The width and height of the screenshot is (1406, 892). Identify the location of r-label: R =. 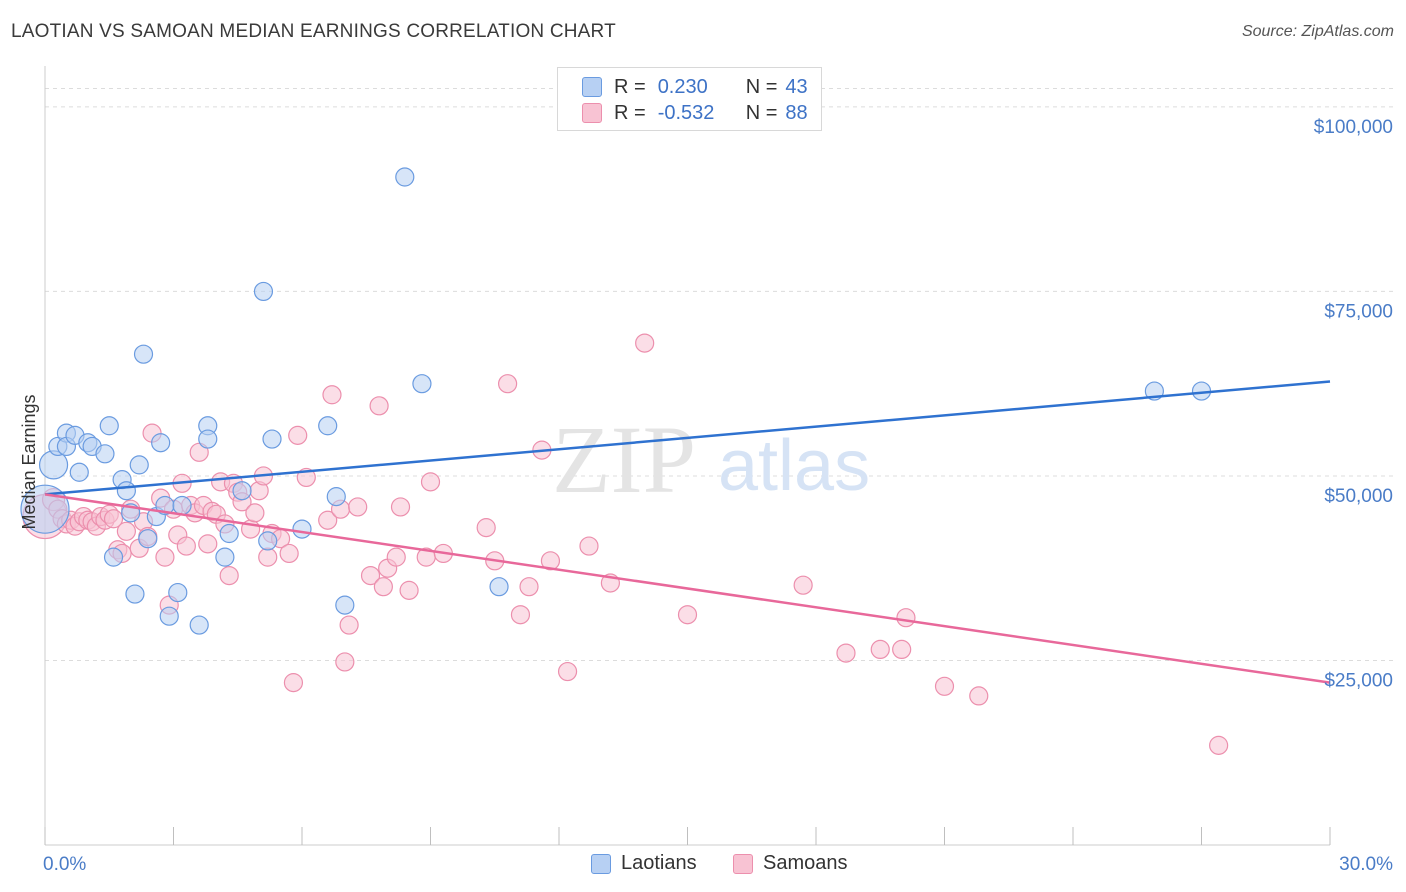
(630, 112).